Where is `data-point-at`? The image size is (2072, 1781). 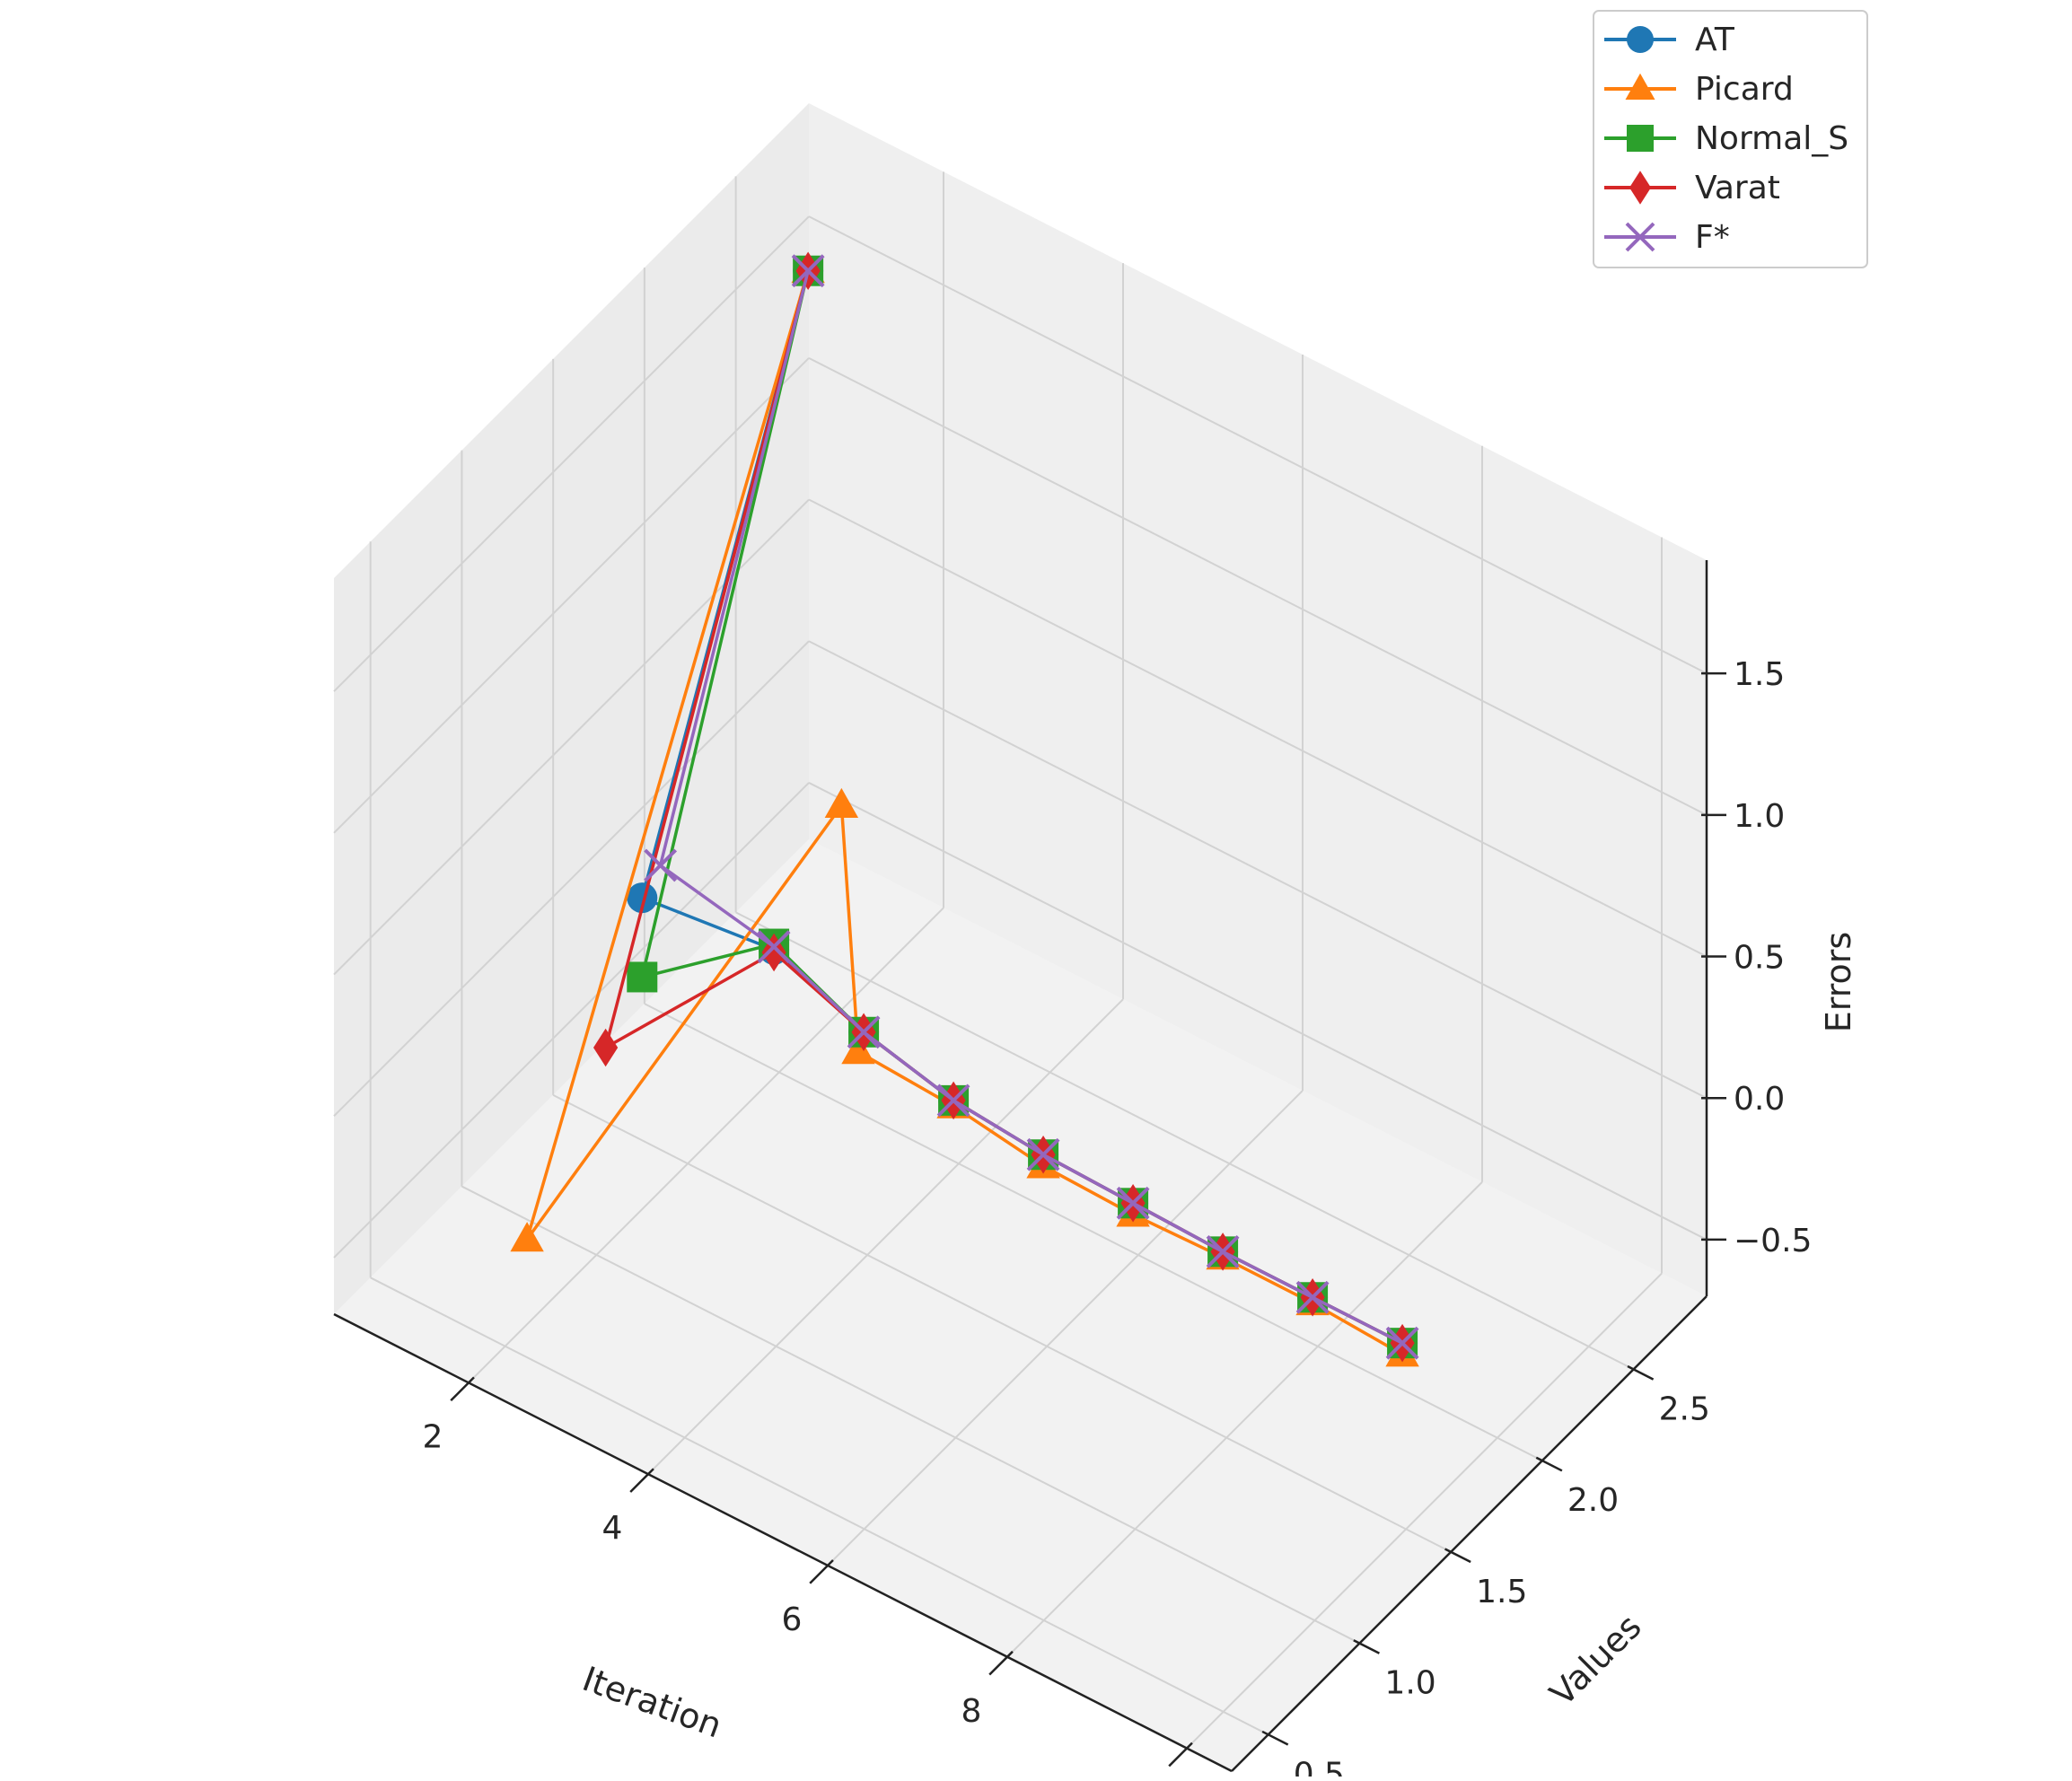 data-point-at is located at coordinates (643, 898).